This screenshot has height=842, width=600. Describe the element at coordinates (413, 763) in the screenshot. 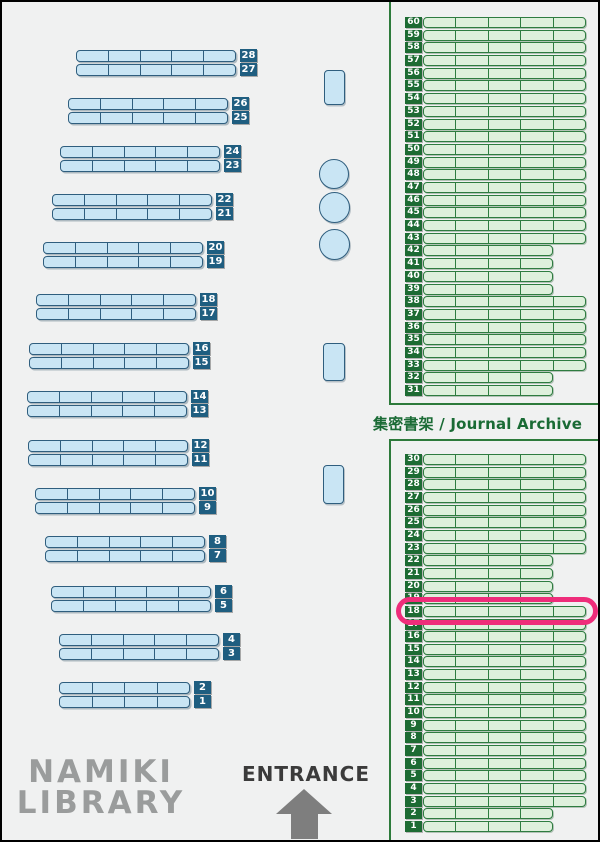

I see `archive-number-label-6: 6` at that location.